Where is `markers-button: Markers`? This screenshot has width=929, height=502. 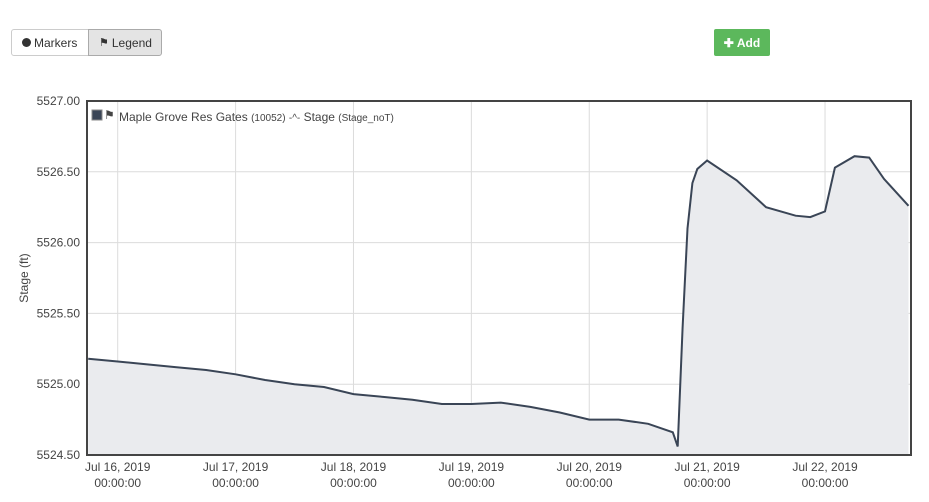 markers-button: Markers is located at coordinates (50, 42).